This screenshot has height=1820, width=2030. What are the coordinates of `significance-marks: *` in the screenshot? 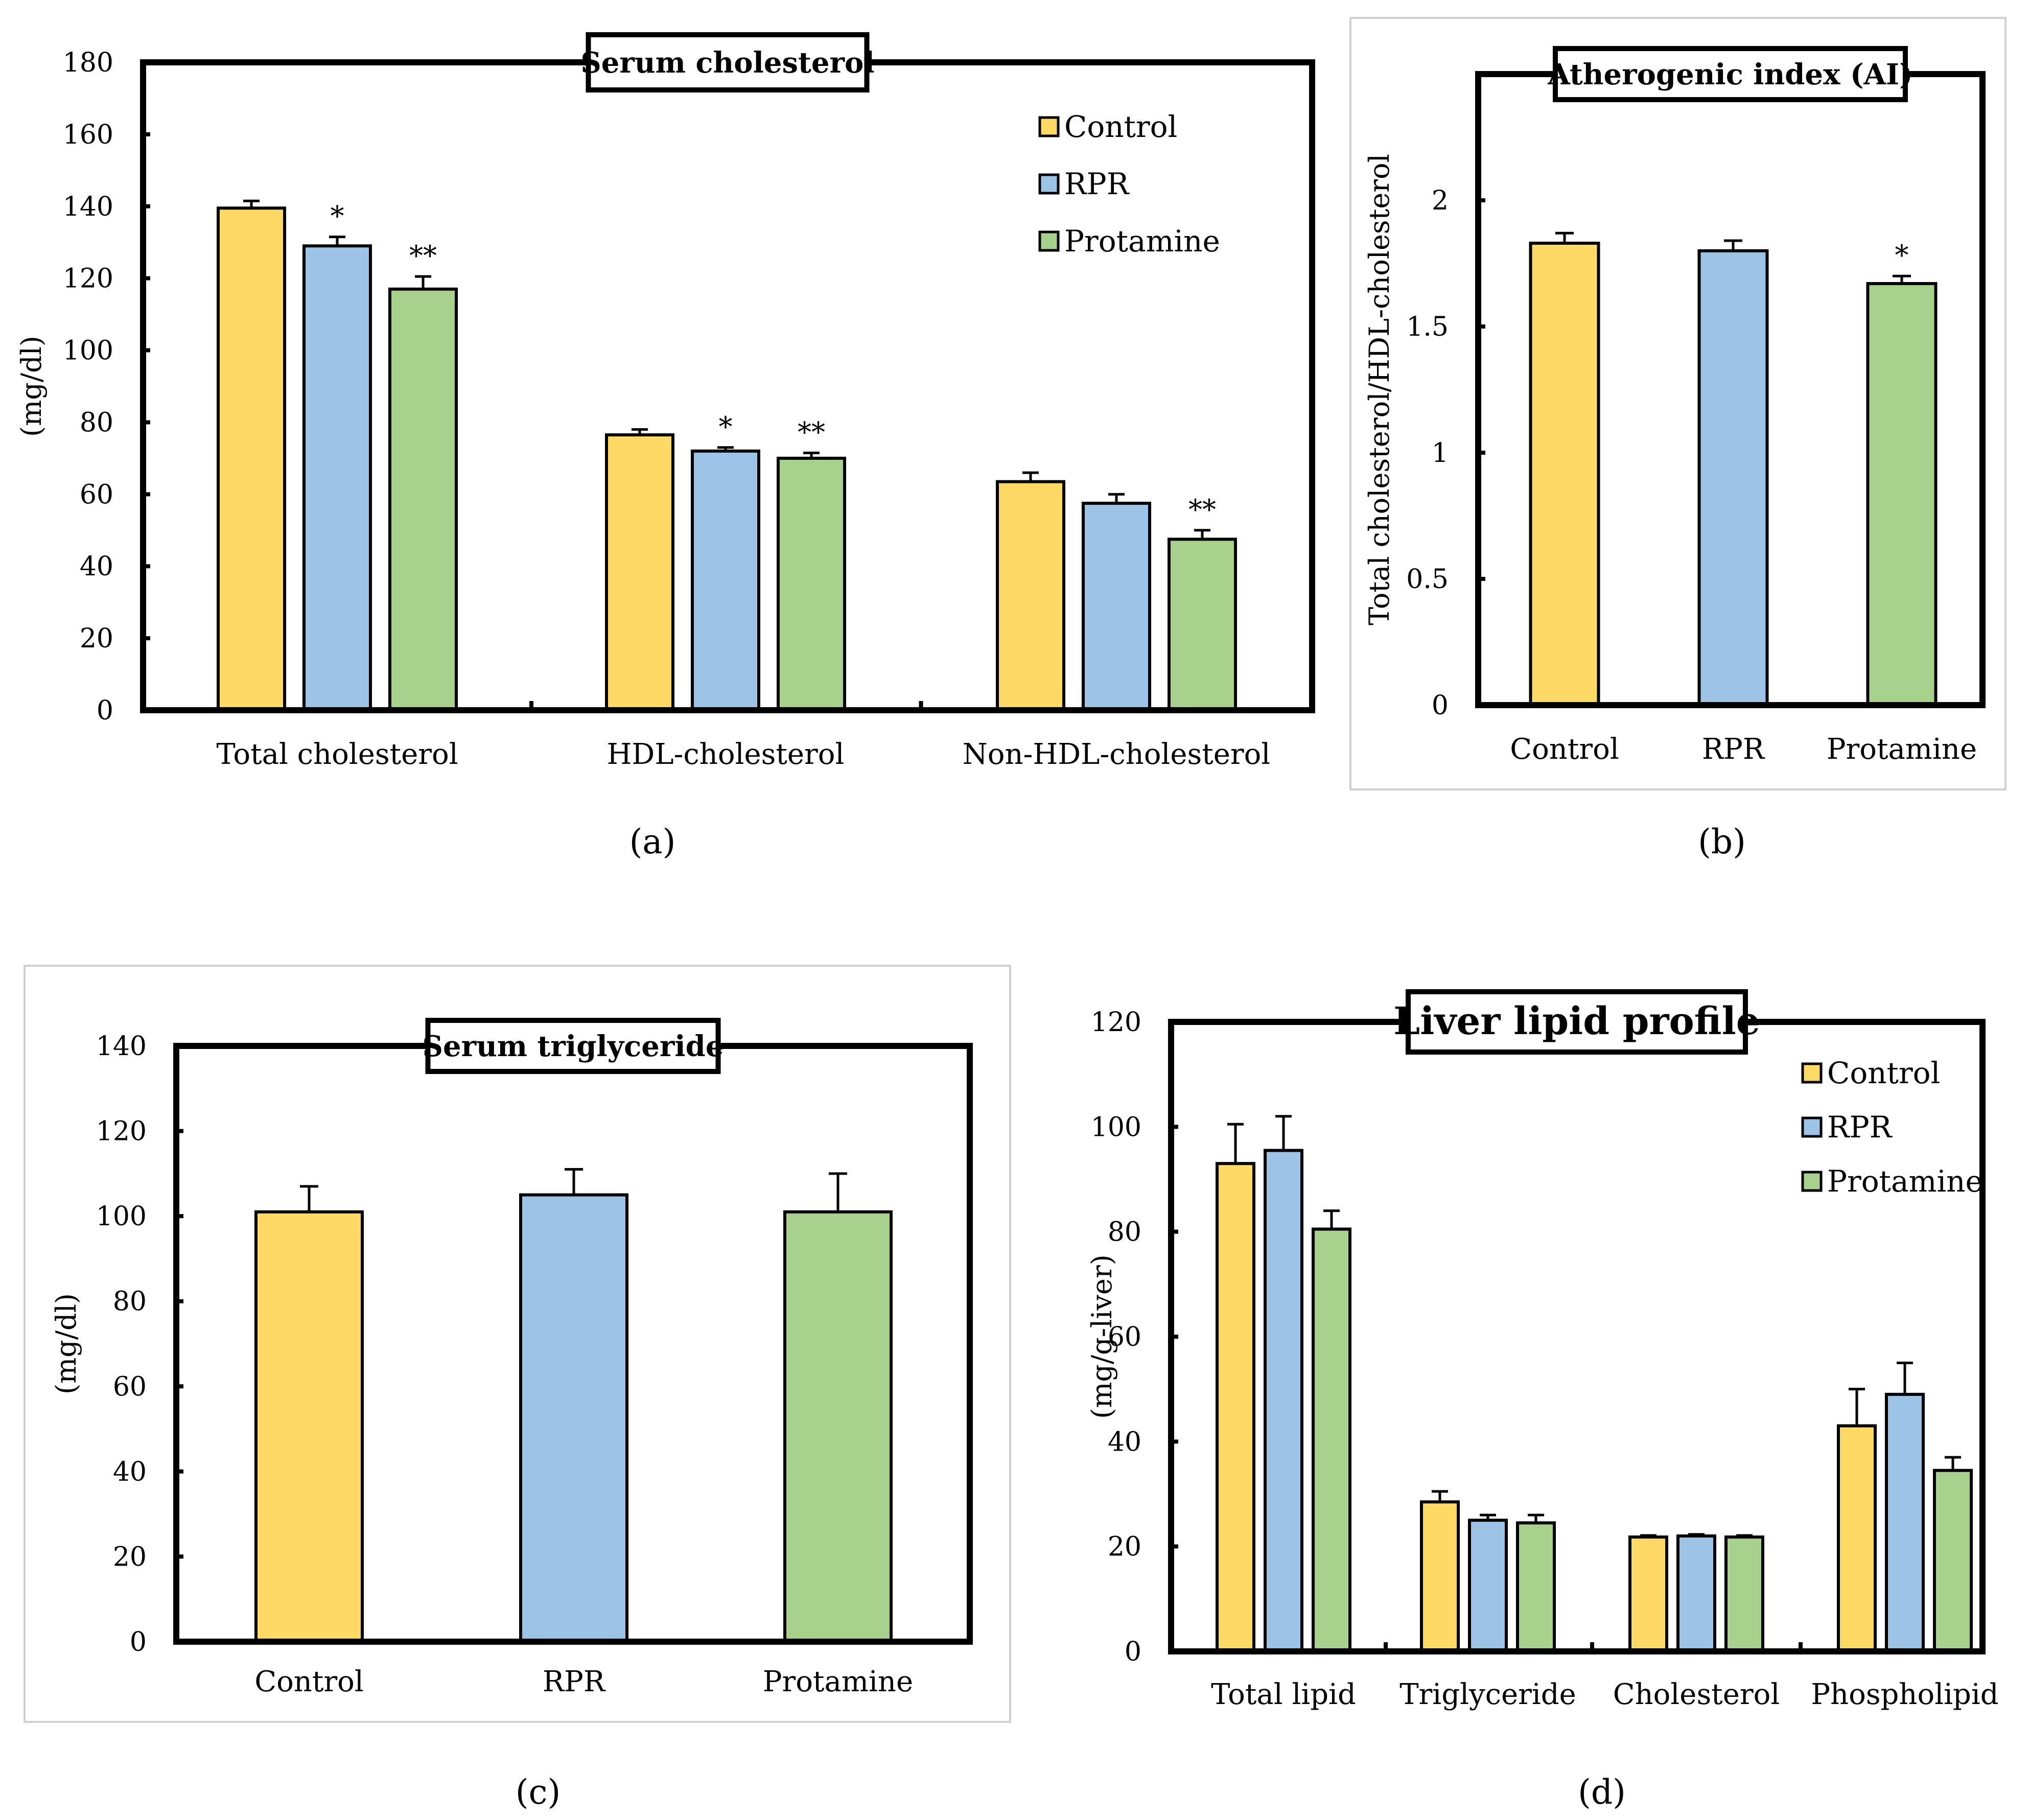 It's located at (1902, 255).